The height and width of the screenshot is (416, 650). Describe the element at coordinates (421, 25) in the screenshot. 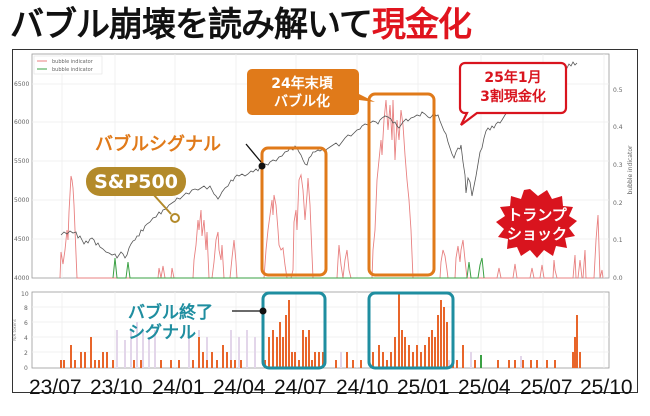

I see `title-accent: 現金化` at that location.